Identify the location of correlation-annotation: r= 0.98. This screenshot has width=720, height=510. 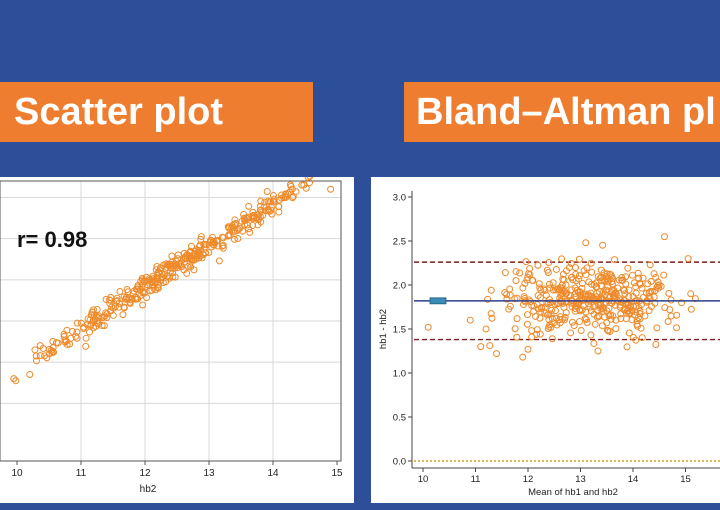
(52, 239).